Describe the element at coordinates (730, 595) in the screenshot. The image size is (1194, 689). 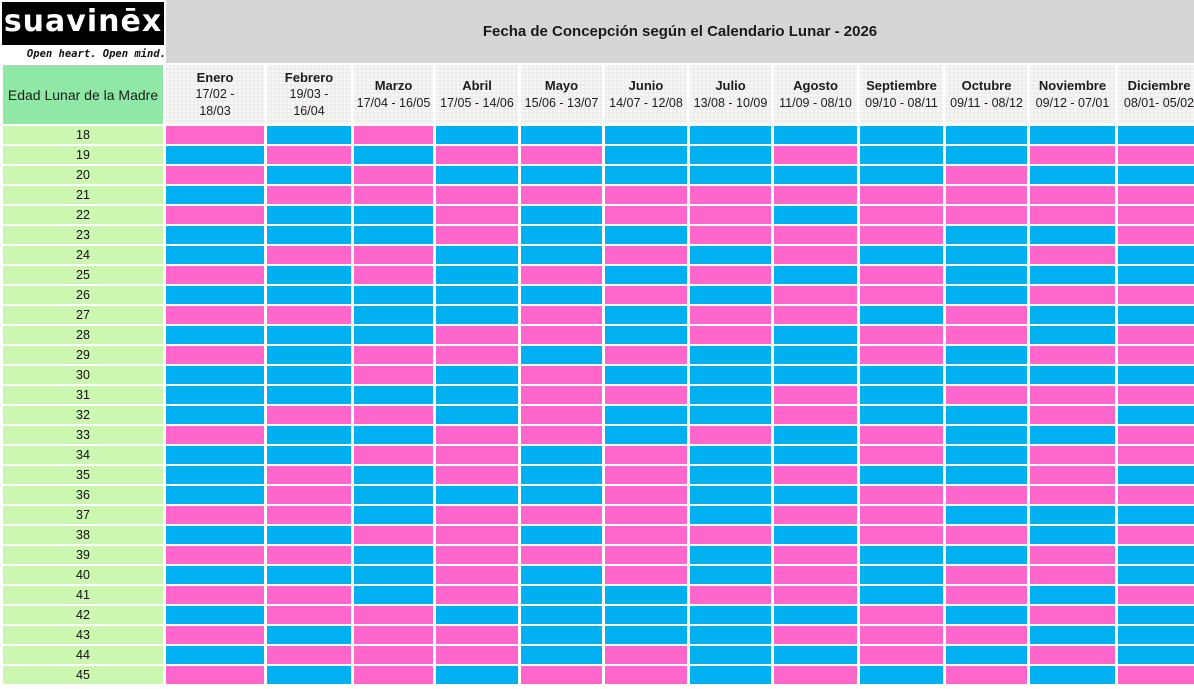
I see `cell-41-julio` at that location.